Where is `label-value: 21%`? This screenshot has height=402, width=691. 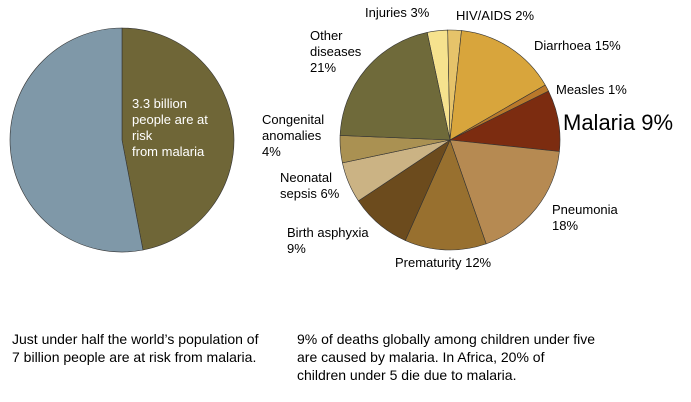
label-value: 21% is located at coordinates (323, 67).